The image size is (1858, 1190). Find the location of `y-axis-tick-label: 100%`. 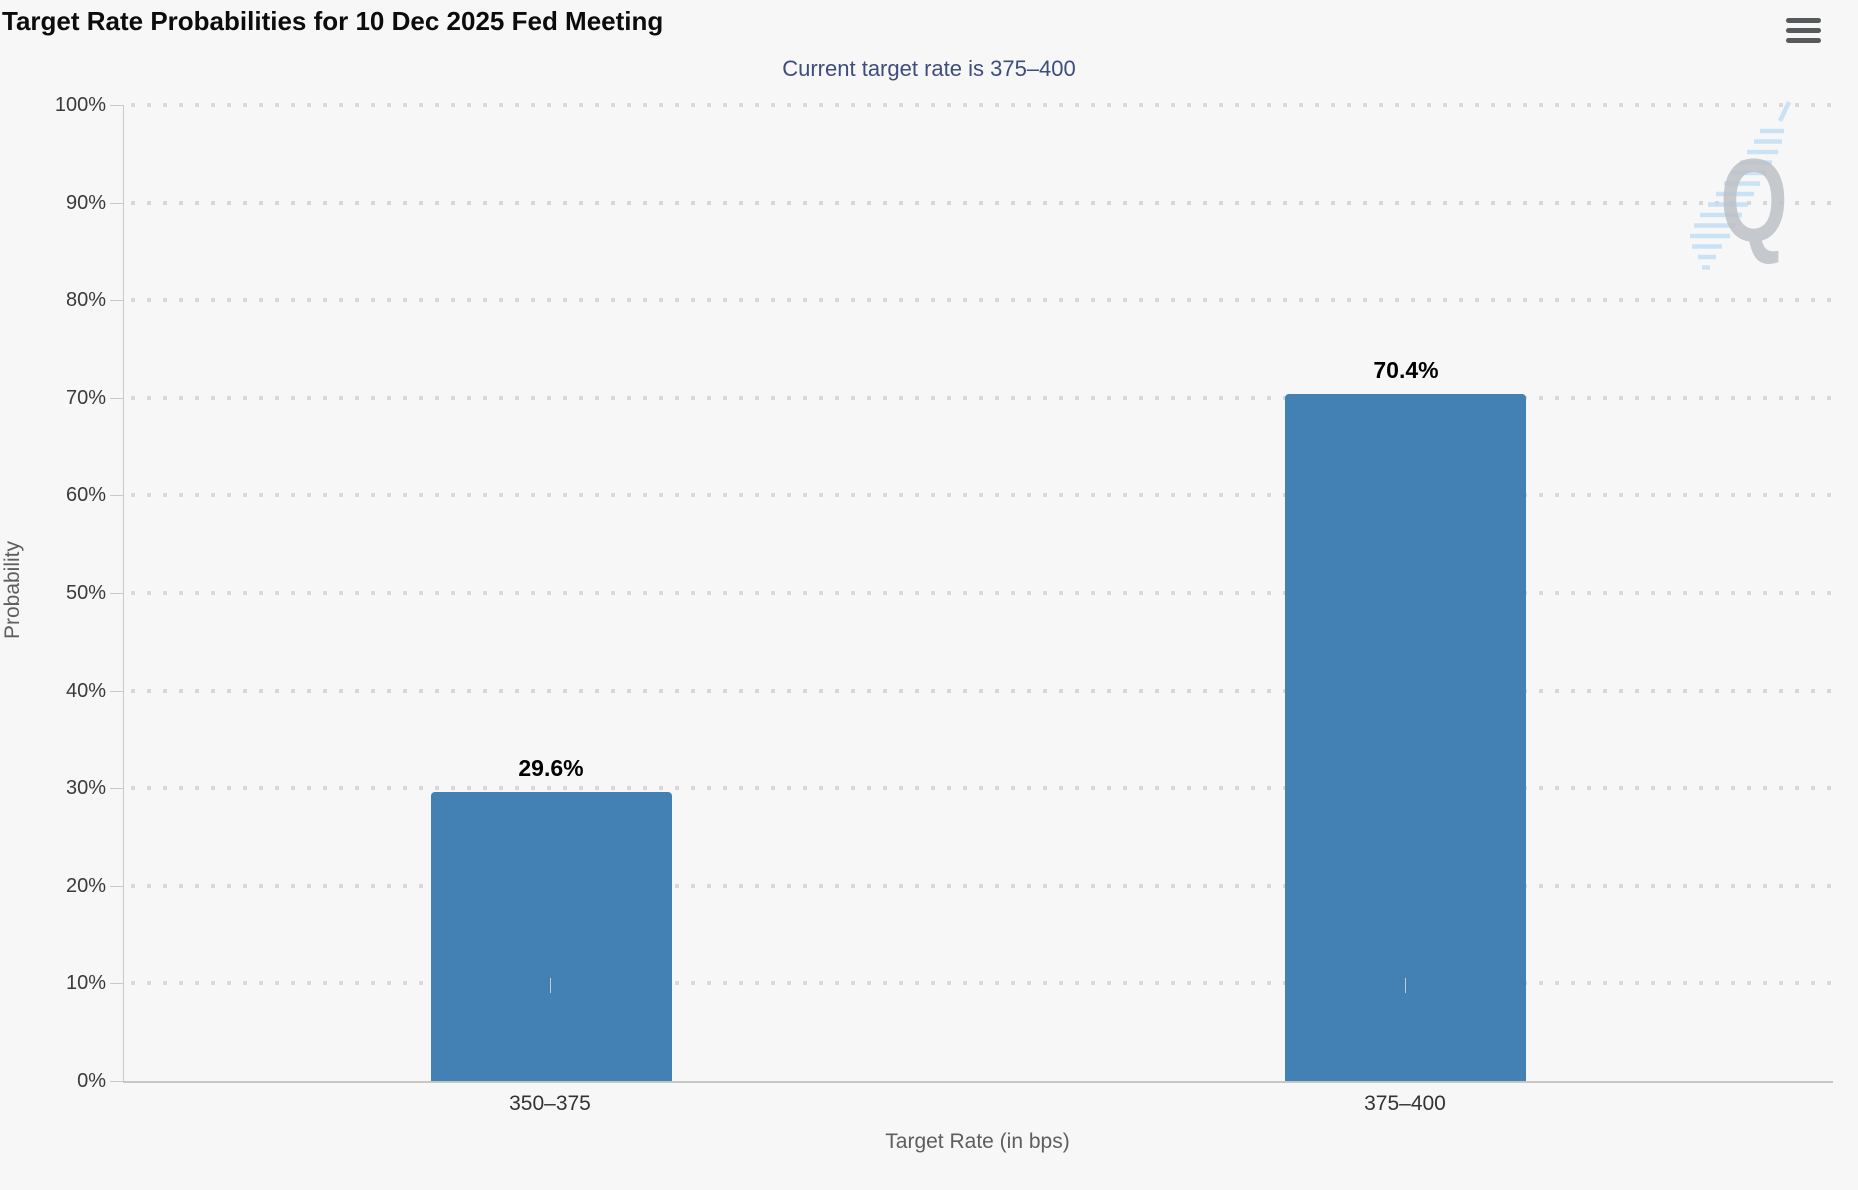

y-axis-tick-label: 100% is located at coordinates (80, 105).